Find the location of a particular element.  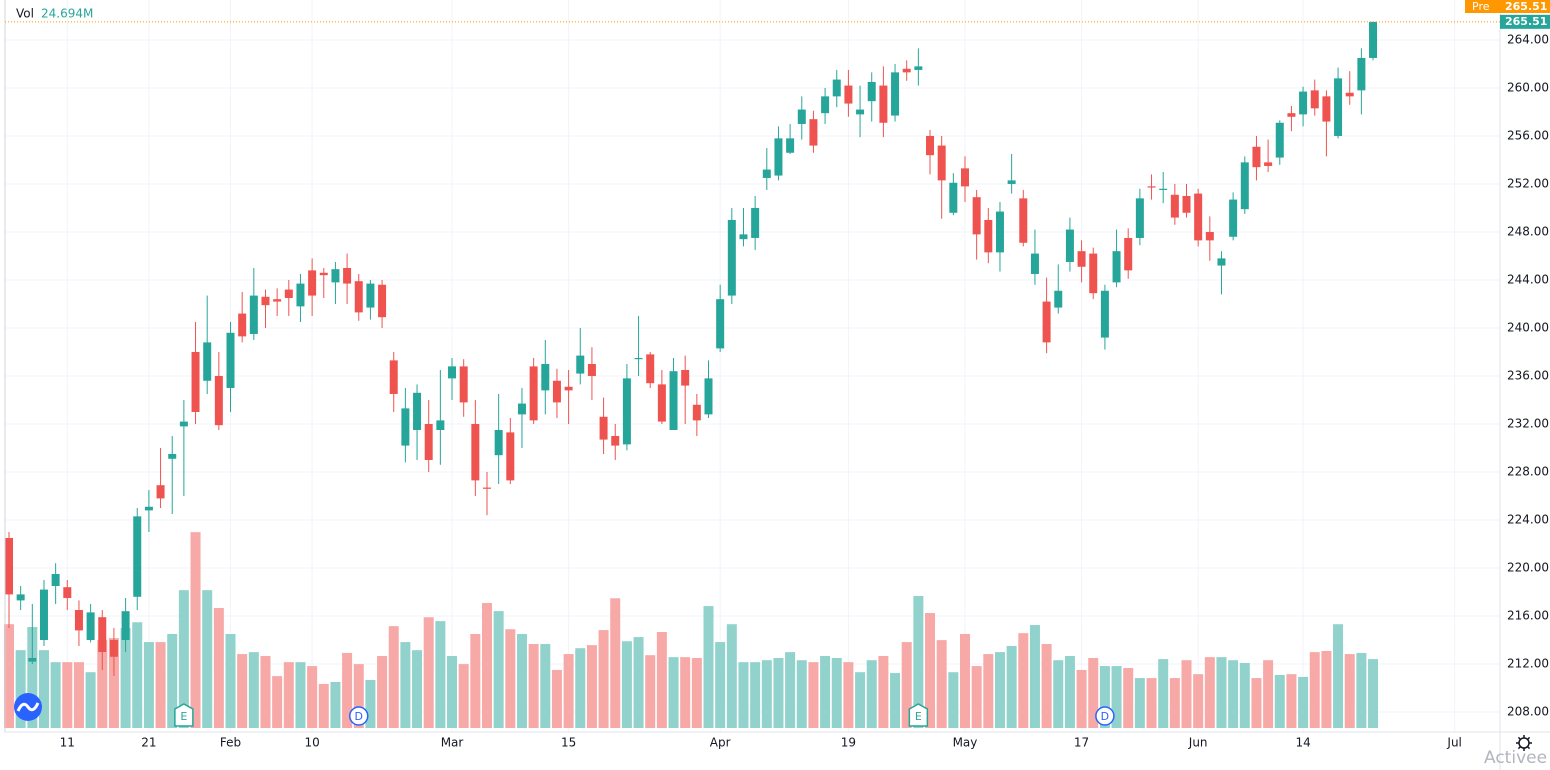

tv-logo is located at coordinates (28, 707).